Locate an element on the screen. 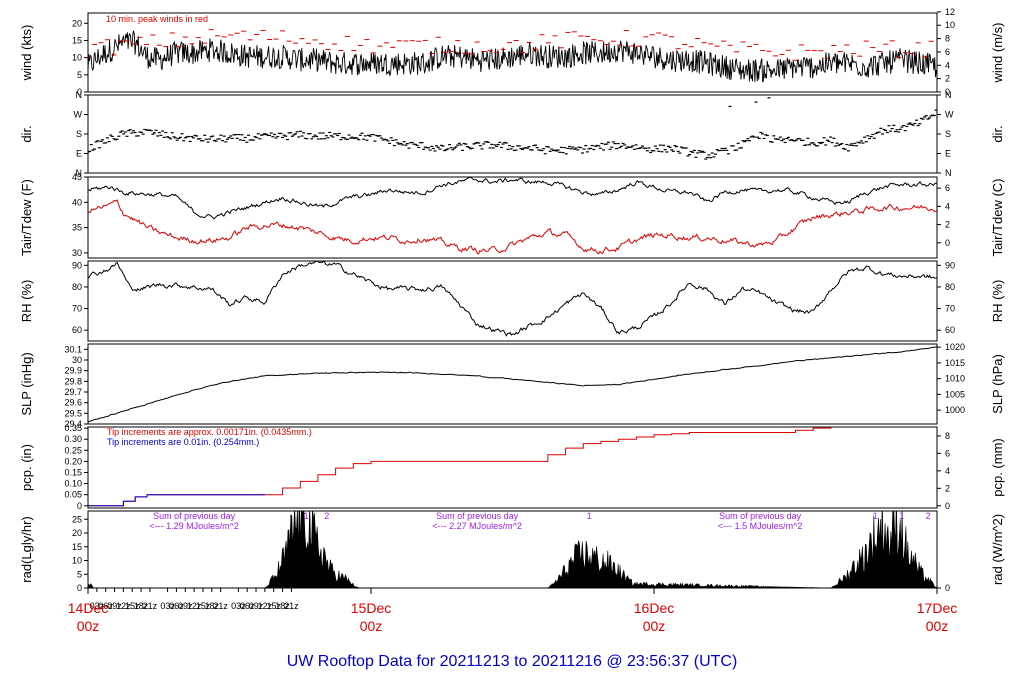  left-tick-label: 0.35 is located at coordinates (73, 428).